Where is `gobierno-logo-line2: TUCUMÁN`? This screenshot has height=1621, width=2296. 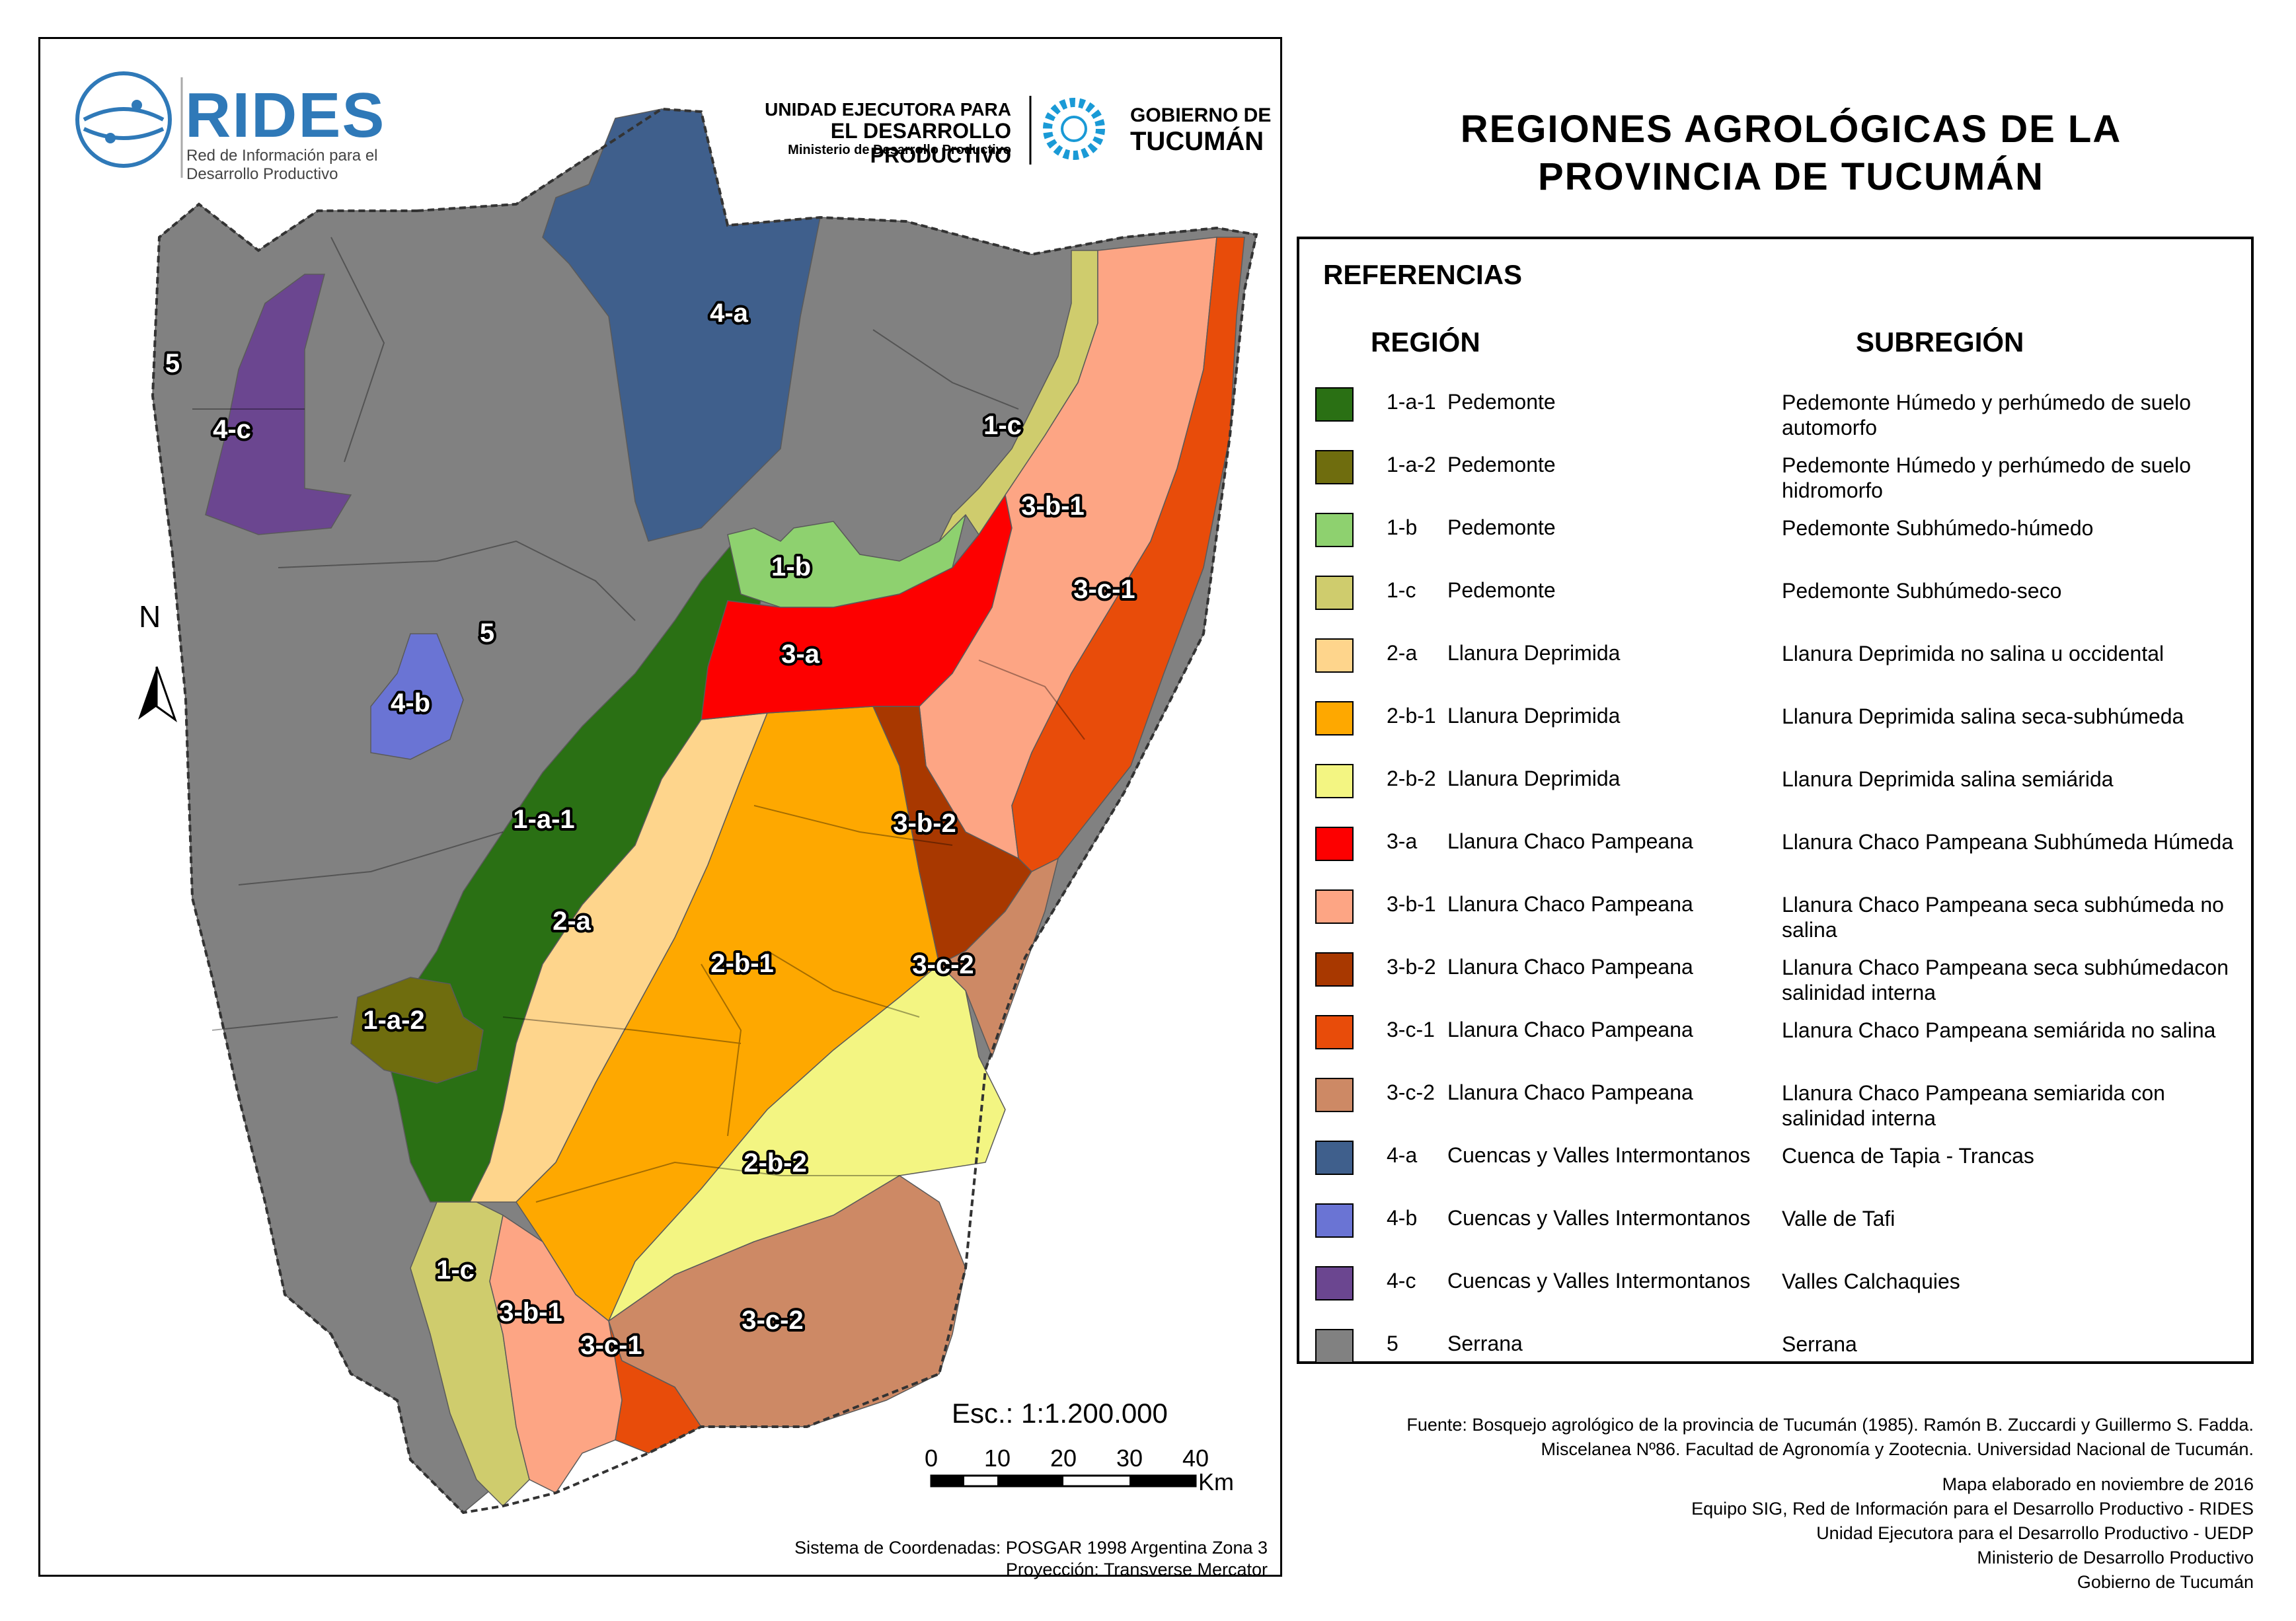 gobierno-logo-line2: TUCUMÁN is located at coordinates (1197, 141).